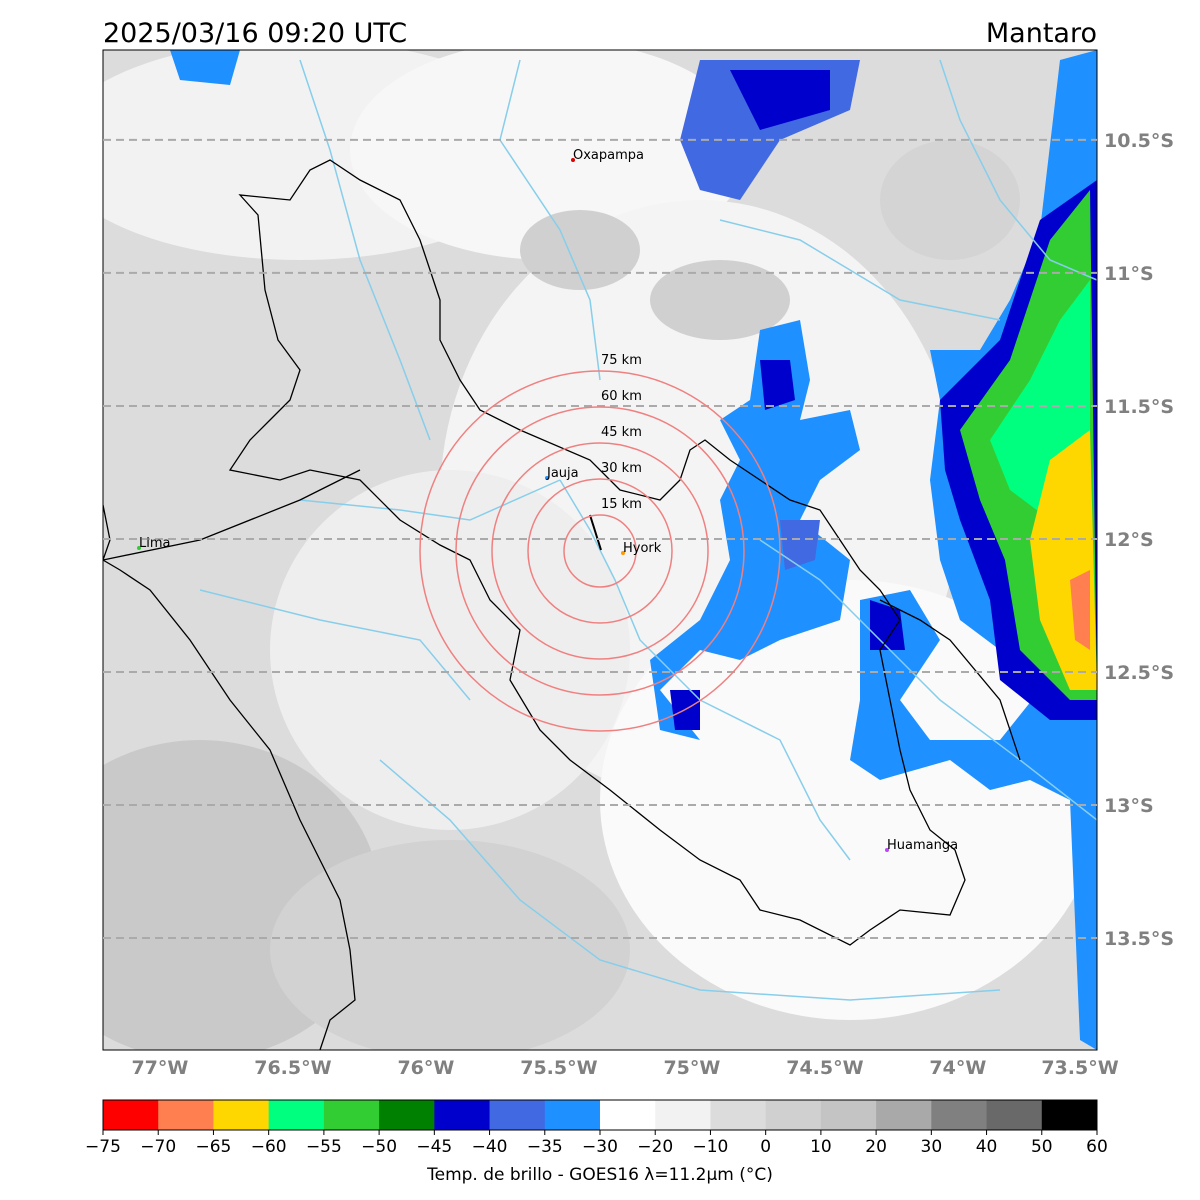 The height and width of the screenshot is (1200, 1200). What do you see at coordinates (987, 1147) in the screenshot?
I see `colorbar-tick-label: 40` at bounding box center [987, 1147].